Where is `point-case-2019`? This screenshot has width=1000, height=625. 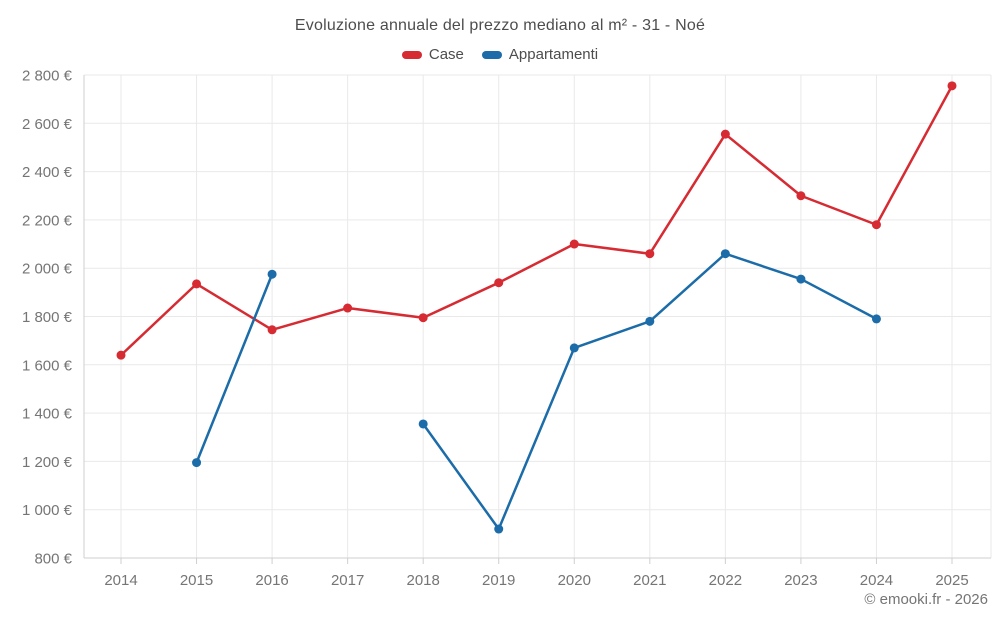 point-case-2019 is located at coordinates (499, 283).